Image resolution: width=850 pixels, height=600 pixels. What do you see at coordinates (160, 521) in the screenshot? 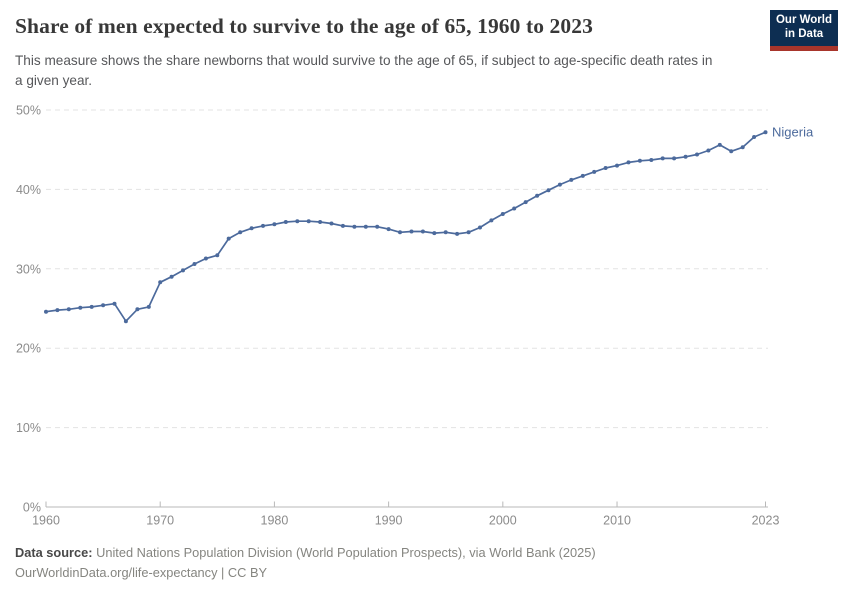
I see `x-tick-label-1970: 1970` at bounding box center [160, 521].